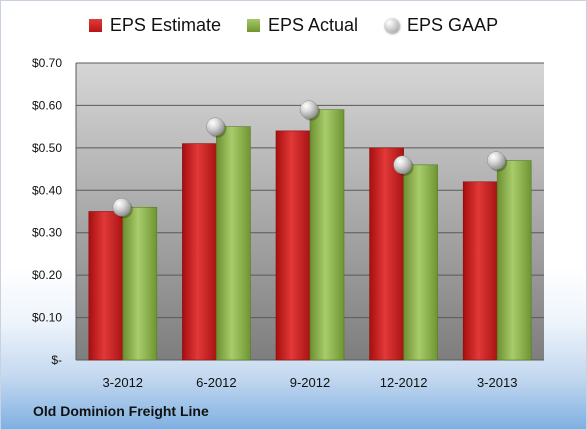 The image size is (587, 430). Describe the element at coordinates (121, 411) in the screenshot. I see `company-name: Old Dominion Freight Line` at that location.